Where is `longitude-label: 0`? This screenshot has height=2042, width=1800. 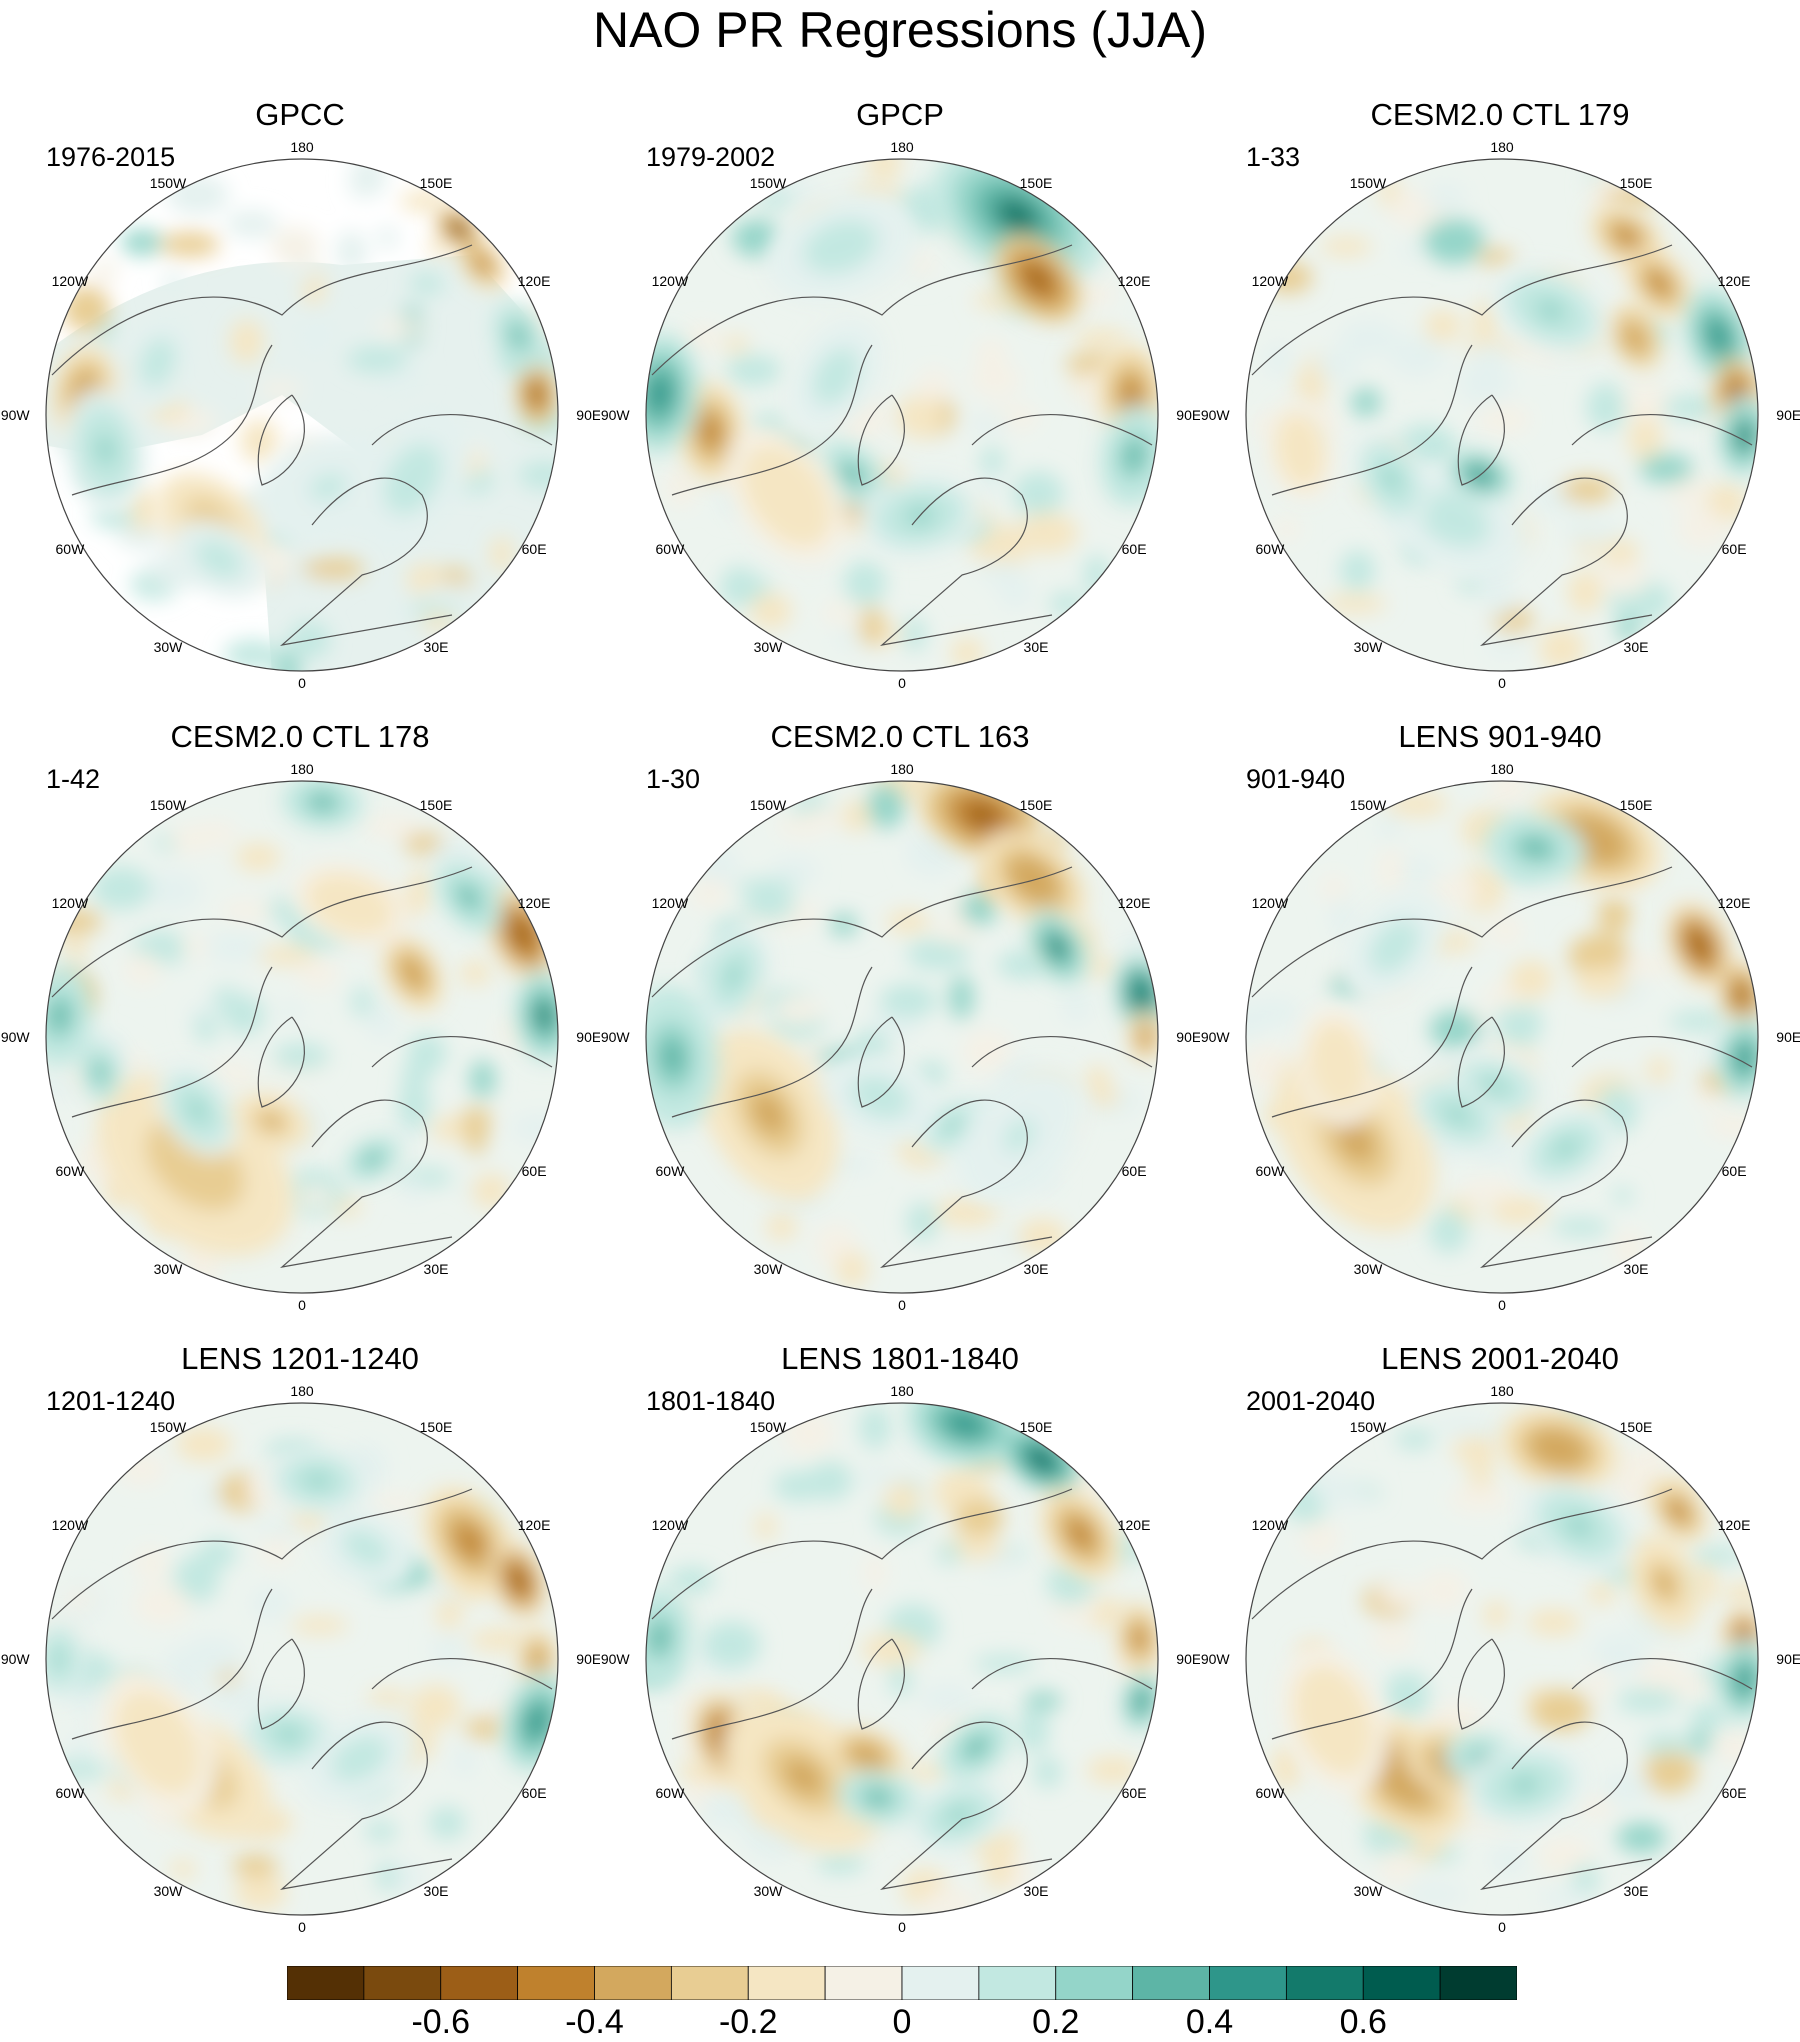 longitude-label: 0 is located at coordinates (1502, 1927).